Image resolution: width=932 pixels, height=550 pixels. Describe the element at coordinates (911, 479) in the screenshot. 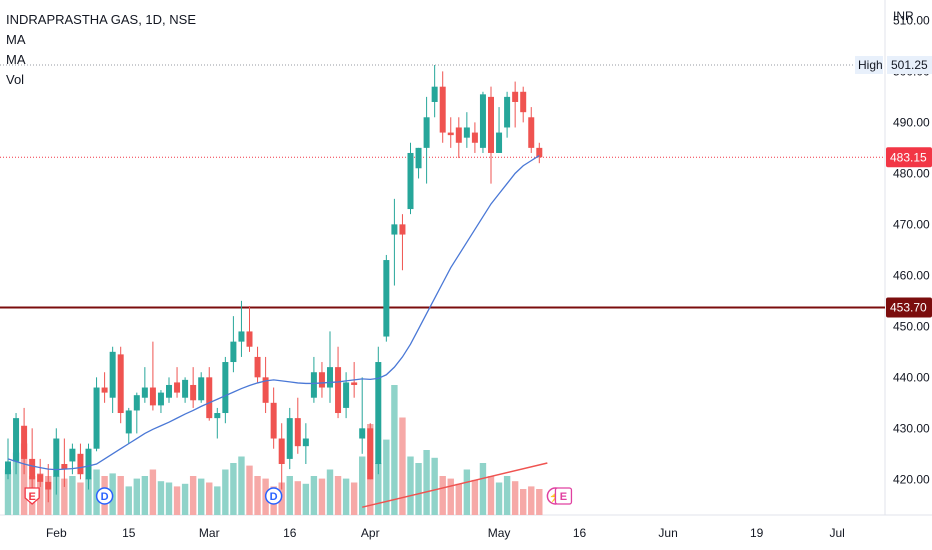

I see `y-tick-label: 420.00` at that location.